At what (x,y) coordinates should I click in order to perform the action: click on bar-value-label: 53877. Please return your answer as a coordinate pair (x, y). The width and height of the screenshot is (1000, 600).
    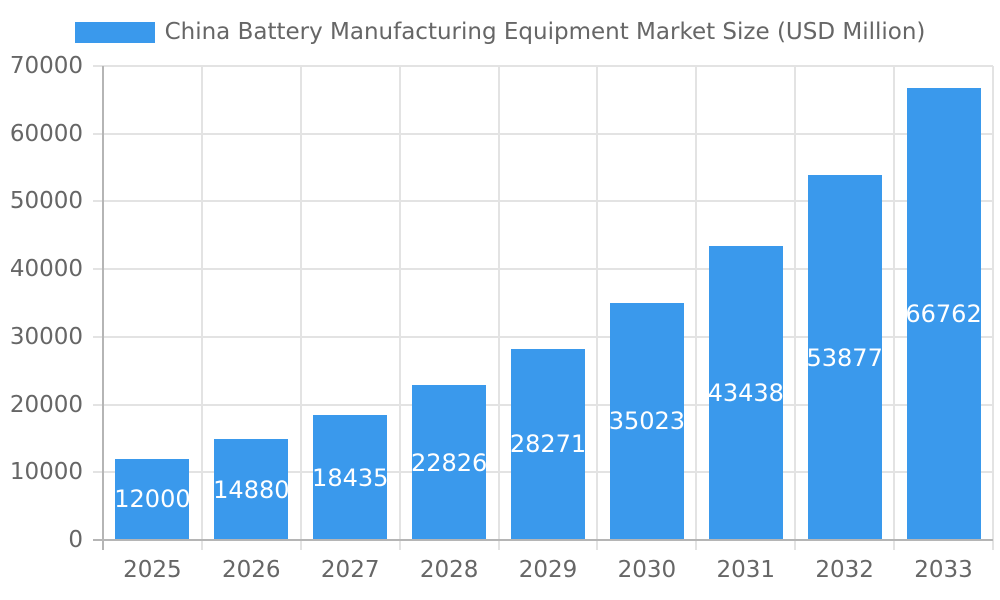
    Looking at the image, I should click on (844, 357).